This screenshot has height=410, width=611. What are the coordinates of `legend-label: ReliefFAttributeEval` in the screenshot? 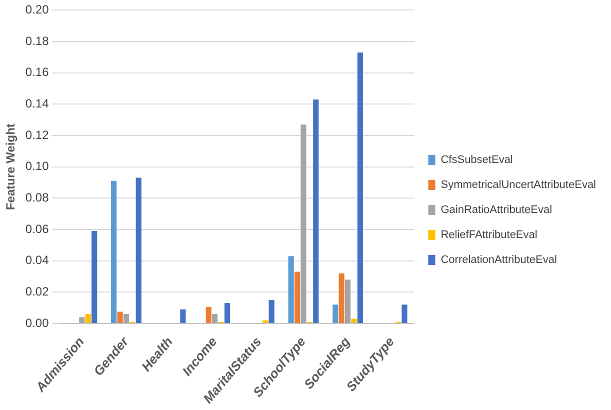 It's located at (489, 235).